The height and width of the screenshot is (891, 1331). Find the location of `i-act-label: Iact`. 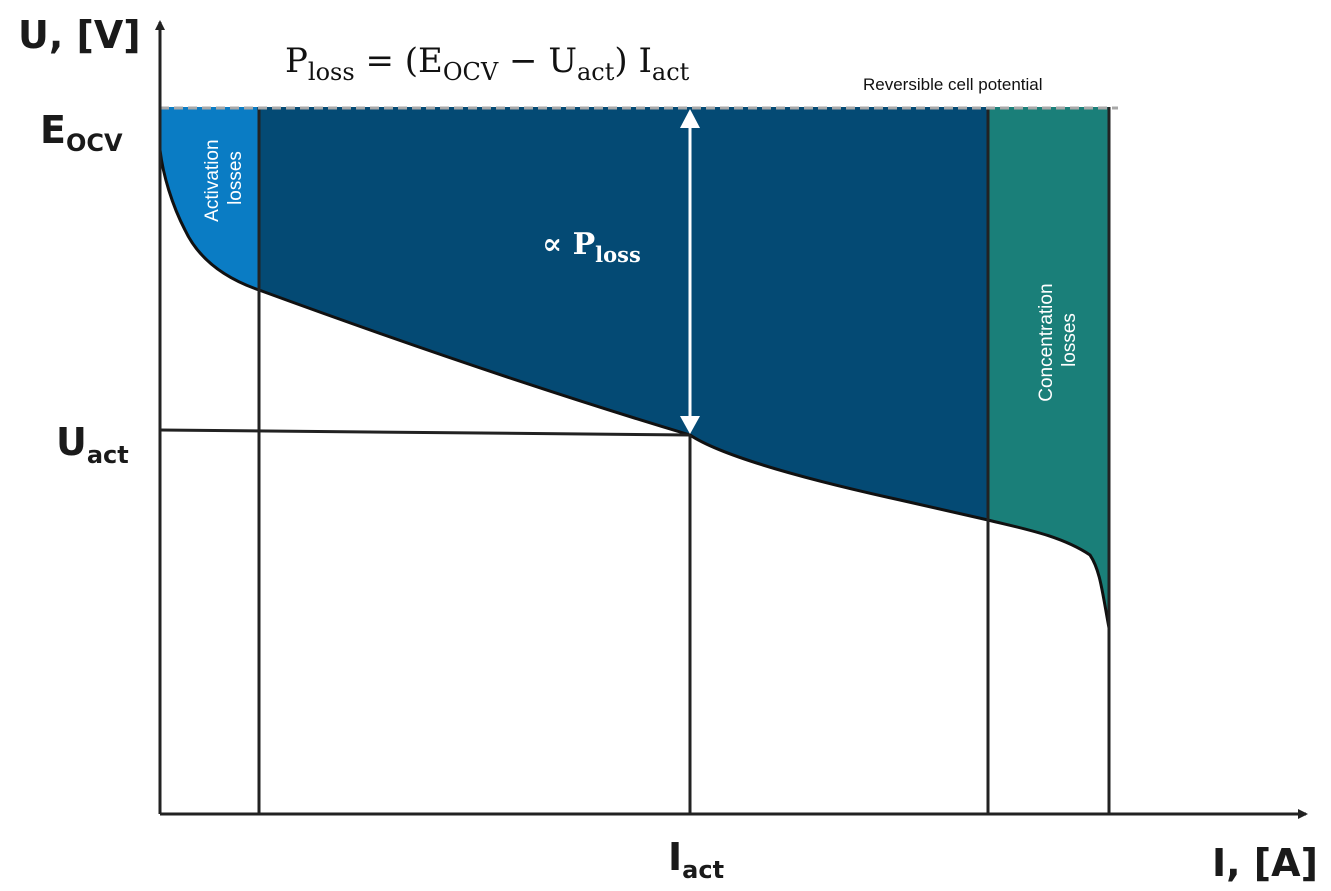

i-act-label: Iact is located at coordinates (696, 859).